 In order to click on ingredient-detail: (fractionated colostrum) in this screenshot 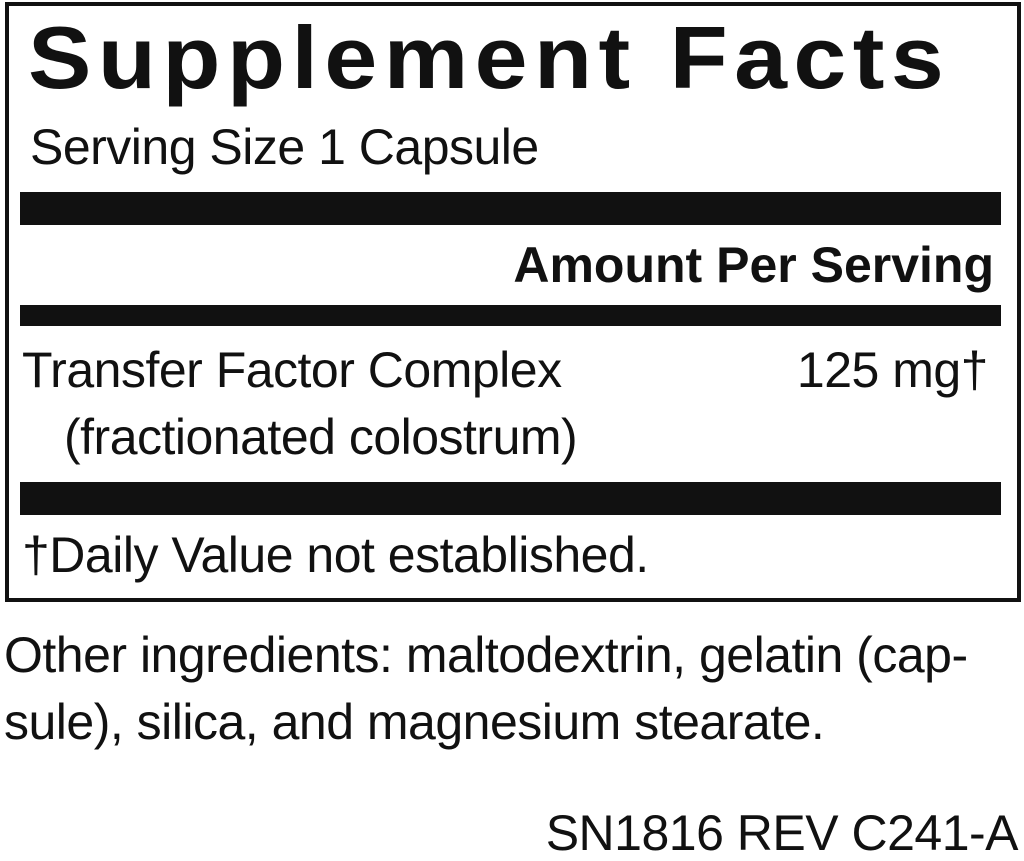, I will do `click(321, 437)`.